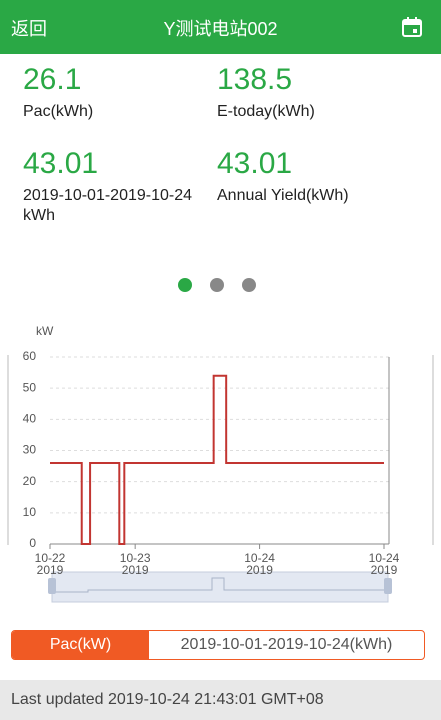 The height and width of the screenshot is (720, 441). Describe the element at coordinates (30, 481) in the screenshot. I see `y-tick-label: 20` at that location.